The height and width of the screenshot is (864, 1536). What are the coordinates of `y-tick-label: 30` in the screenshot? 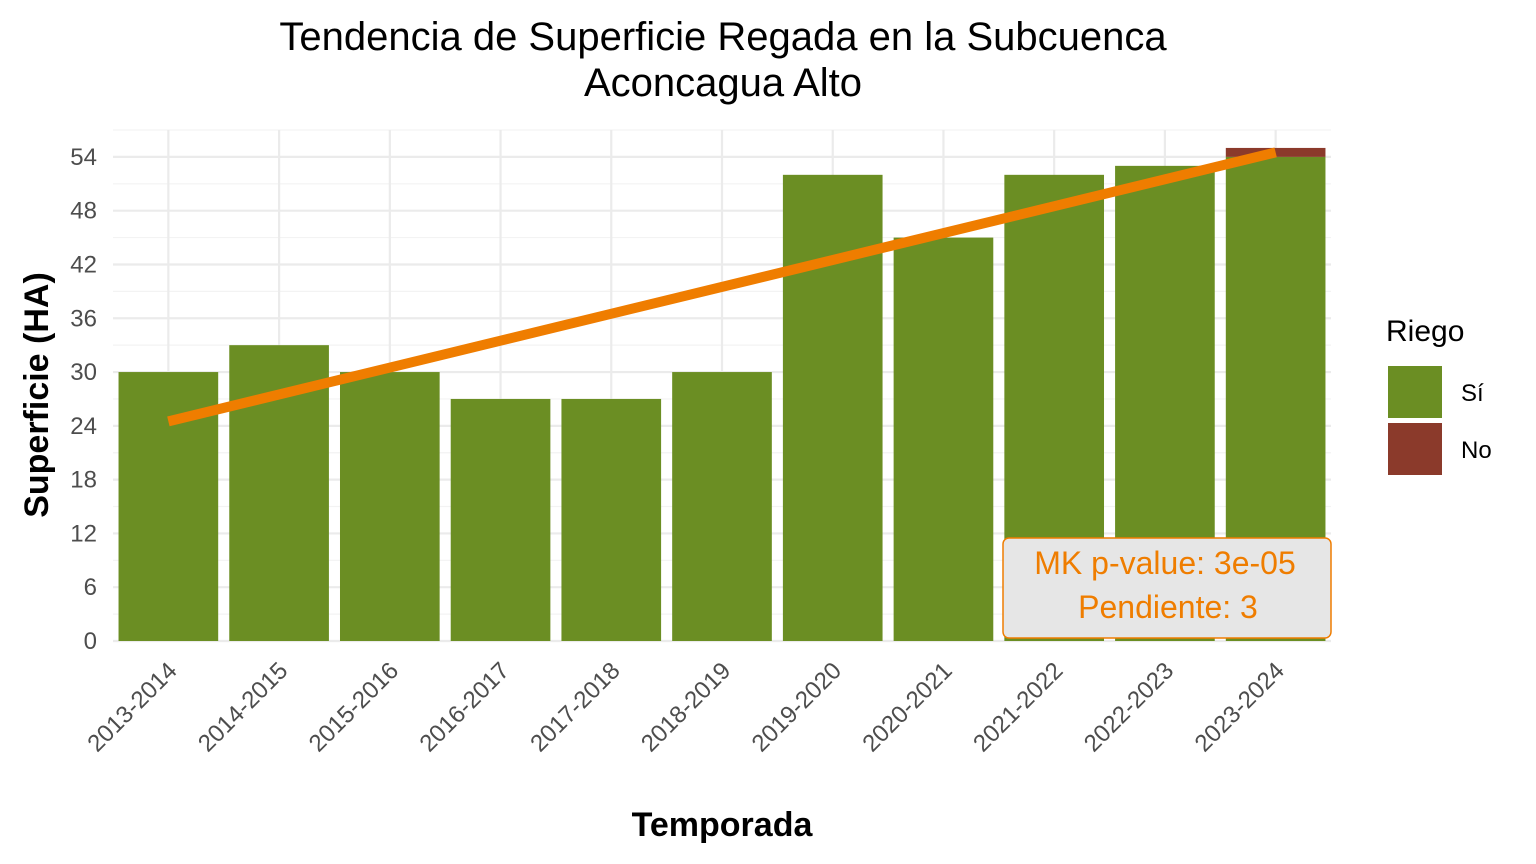 It's located at (83, 372).